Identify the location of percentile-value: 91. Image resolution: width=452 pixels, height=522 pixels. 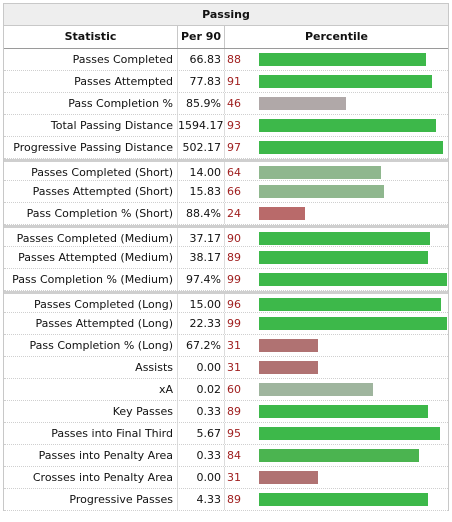
(234, 81).